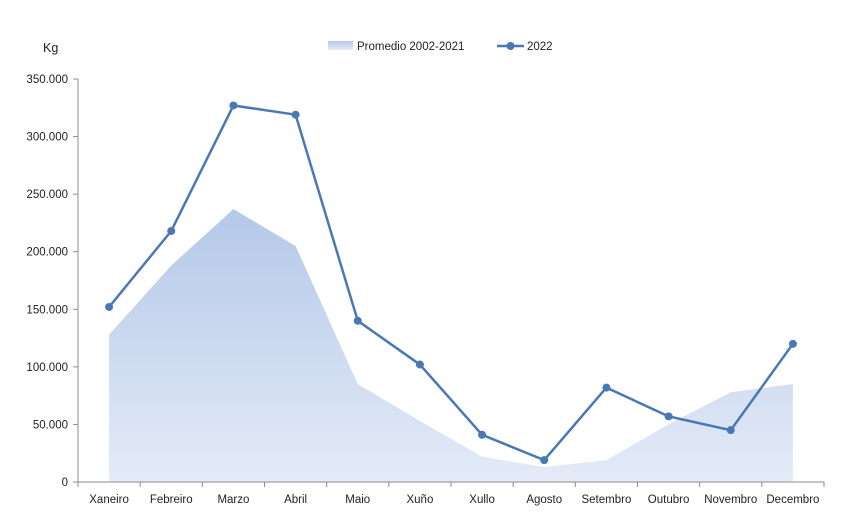 The width and height of the screenshot is (856, 524). I want to click on y-tick-label: 200.000, so click(47, 253).